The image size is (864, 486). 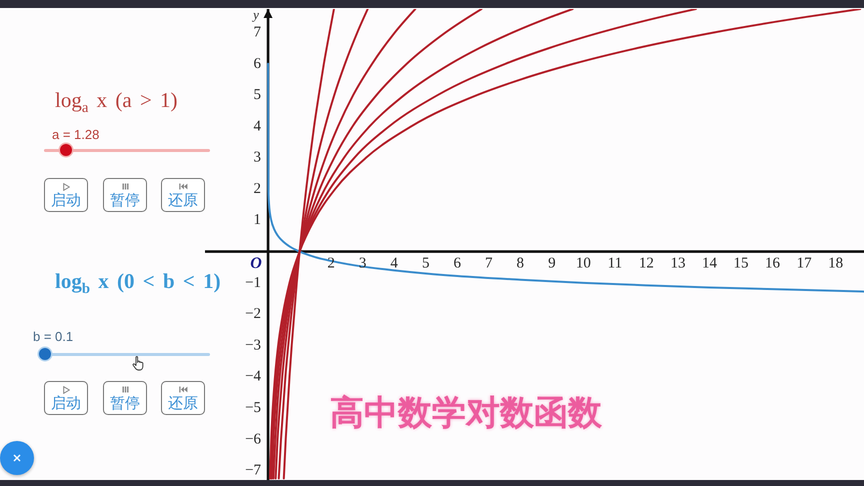 What do you see at coordinates (253, 408) in the screenshot?
I see `y-tick-label: −5` at bounding box center [253, 408].